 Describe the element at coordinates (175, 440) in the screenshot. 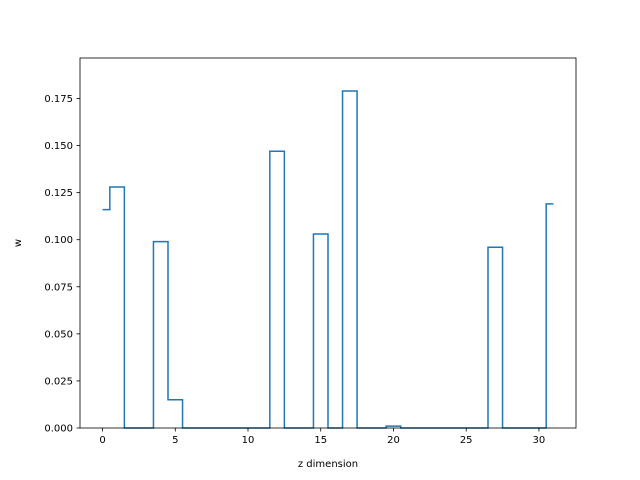

I see `x-tick-label: 5` at that location.